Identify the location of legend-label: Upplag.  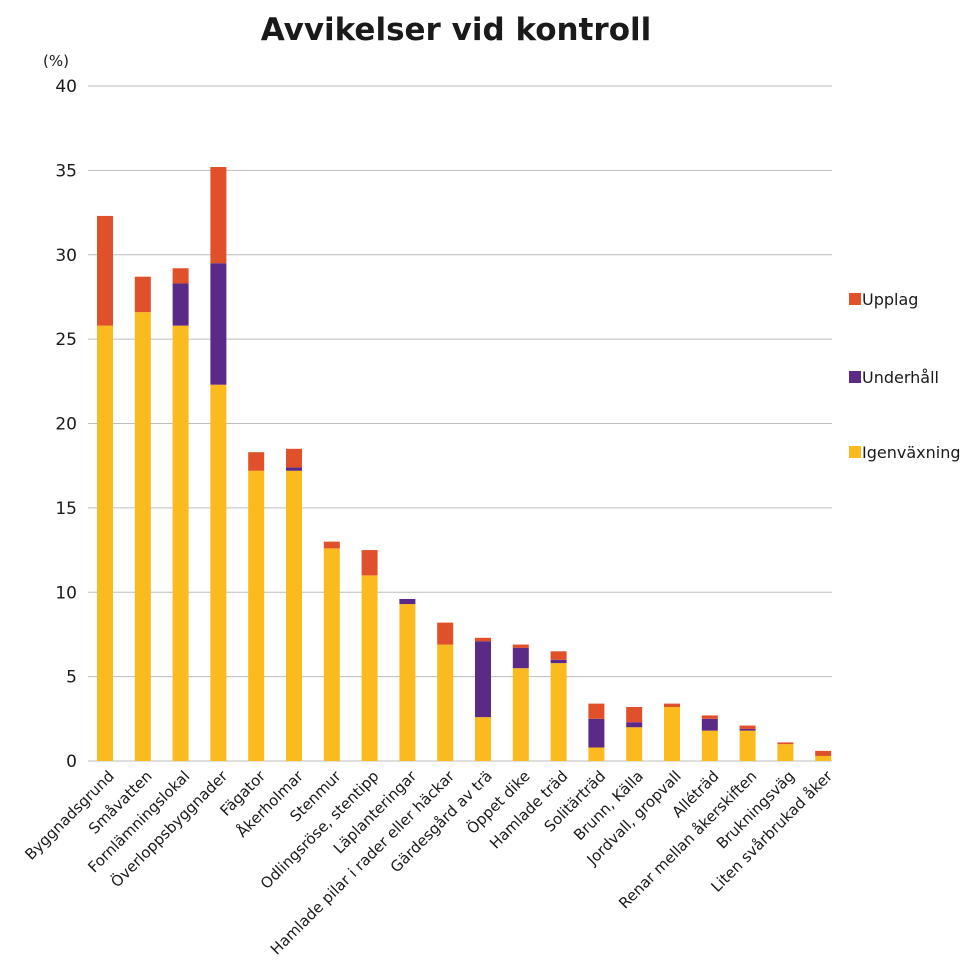
(890, 299).